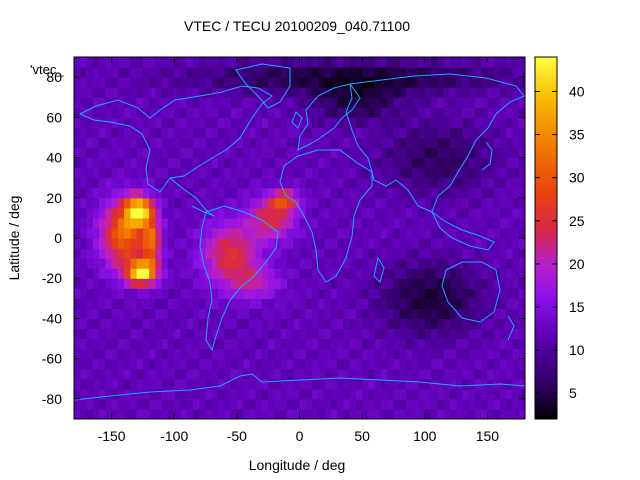 The image size is (640, 480). Describe the element at coordinates (471, 292) in the screenshot. I see `coastline-australia` at that location.